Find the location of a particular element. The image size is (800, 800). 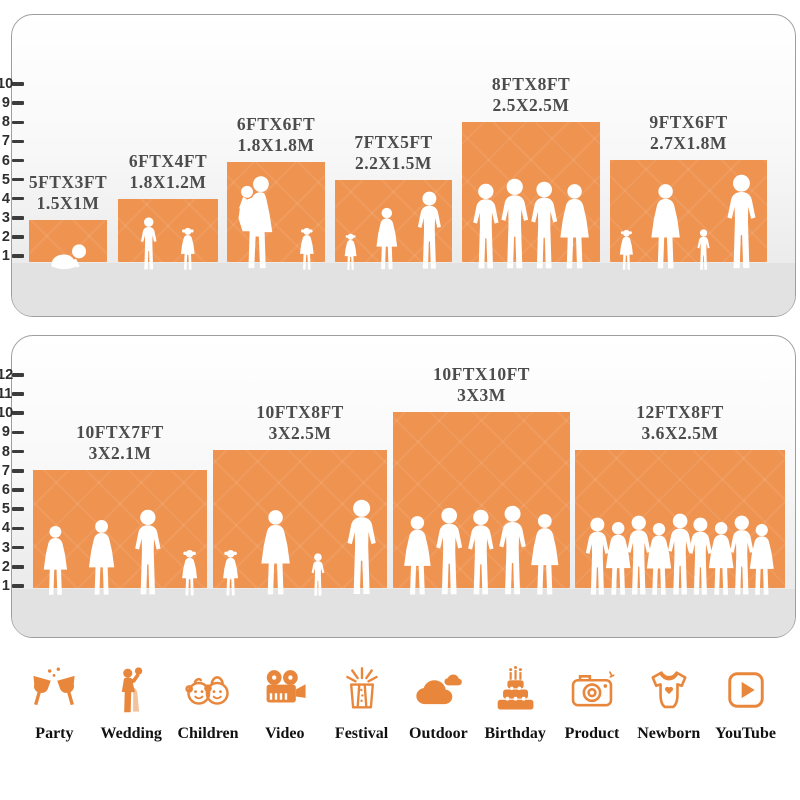

category-birthday: Birthday is located at coordinates (515, 712).